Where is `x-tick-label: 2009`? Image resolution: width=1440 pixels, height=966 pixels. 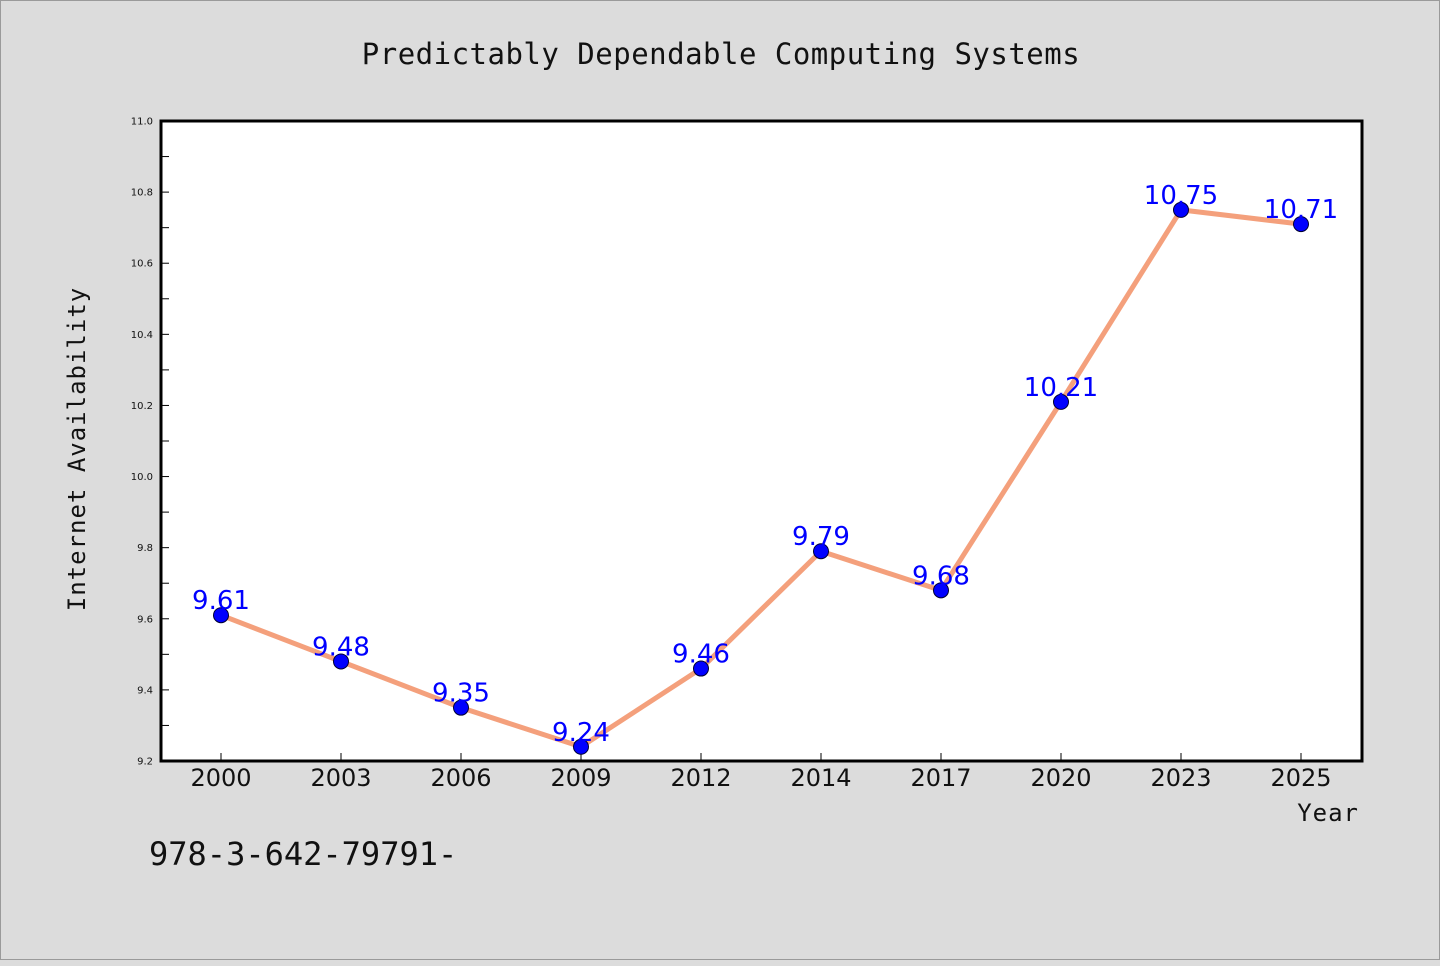 x-tick-label: 2009 is located at coordinates (580, 778).